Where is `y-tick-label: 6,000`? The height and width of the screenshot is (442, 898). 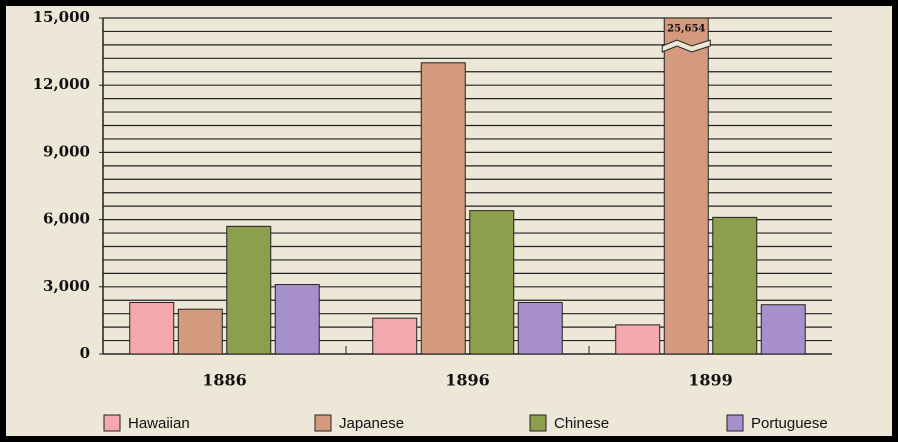 y-tick-label: 6,000 is located at coordinates (66, 219).